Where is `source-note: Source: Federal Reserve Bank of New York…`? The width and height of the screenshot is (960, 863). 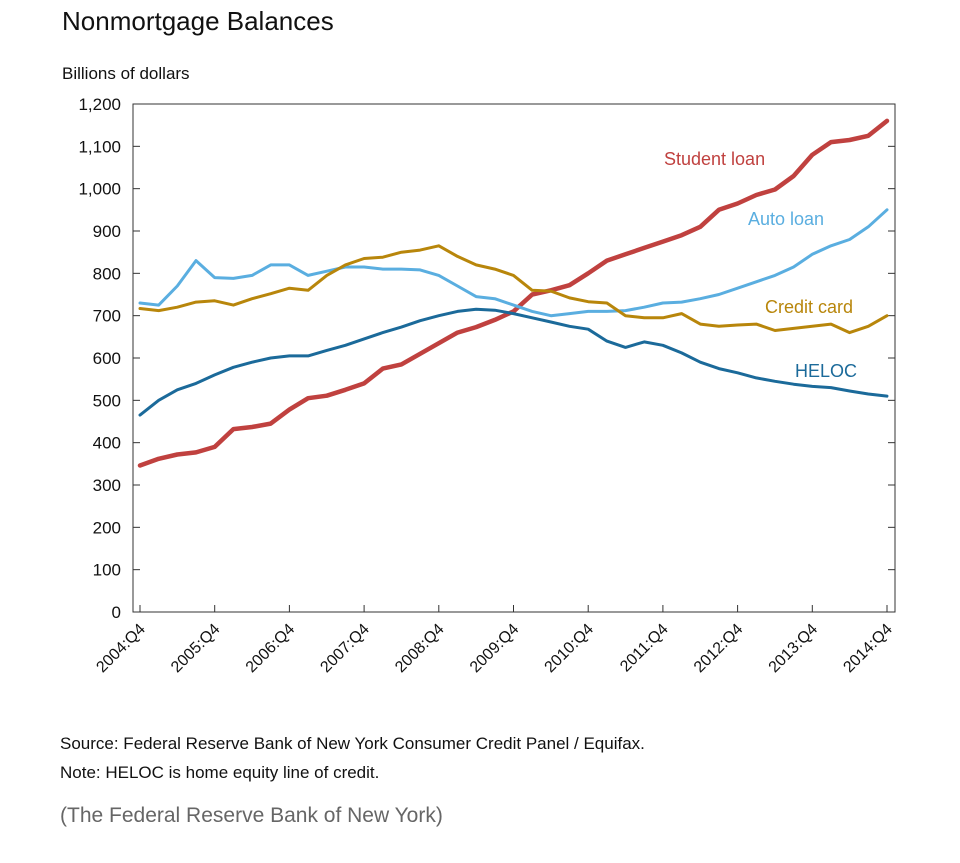 source-note: Source: Federal Reserve Bank of New York… is located at coordinates (352, 743).